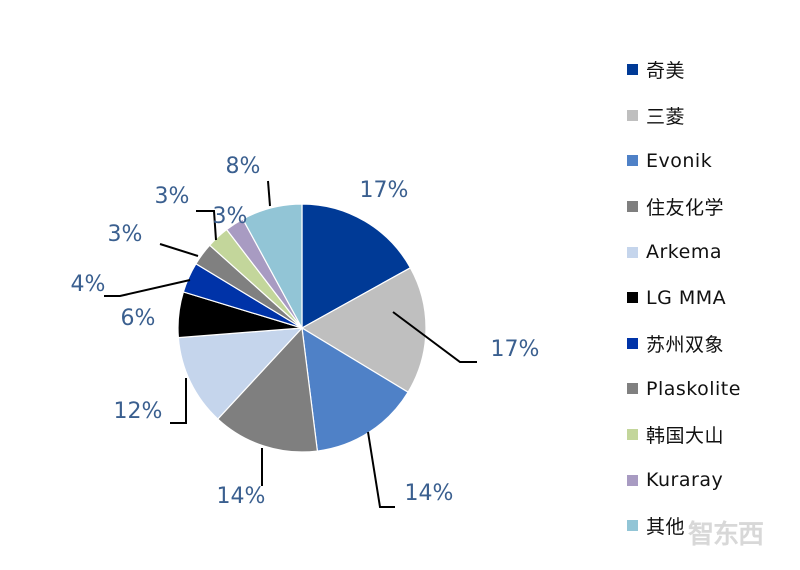 The height and width of the screenshot is (570, 800). What do you see at coordinates (693, 388) in the screenshot?
I see `legend-label: Plaskolite` at bounding box center [693, 388].